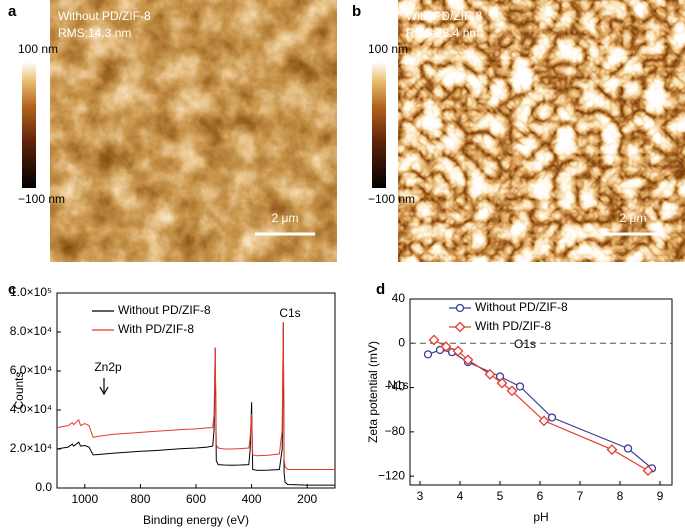  I want to click on y-tick-label: 40, so click(399, 298).